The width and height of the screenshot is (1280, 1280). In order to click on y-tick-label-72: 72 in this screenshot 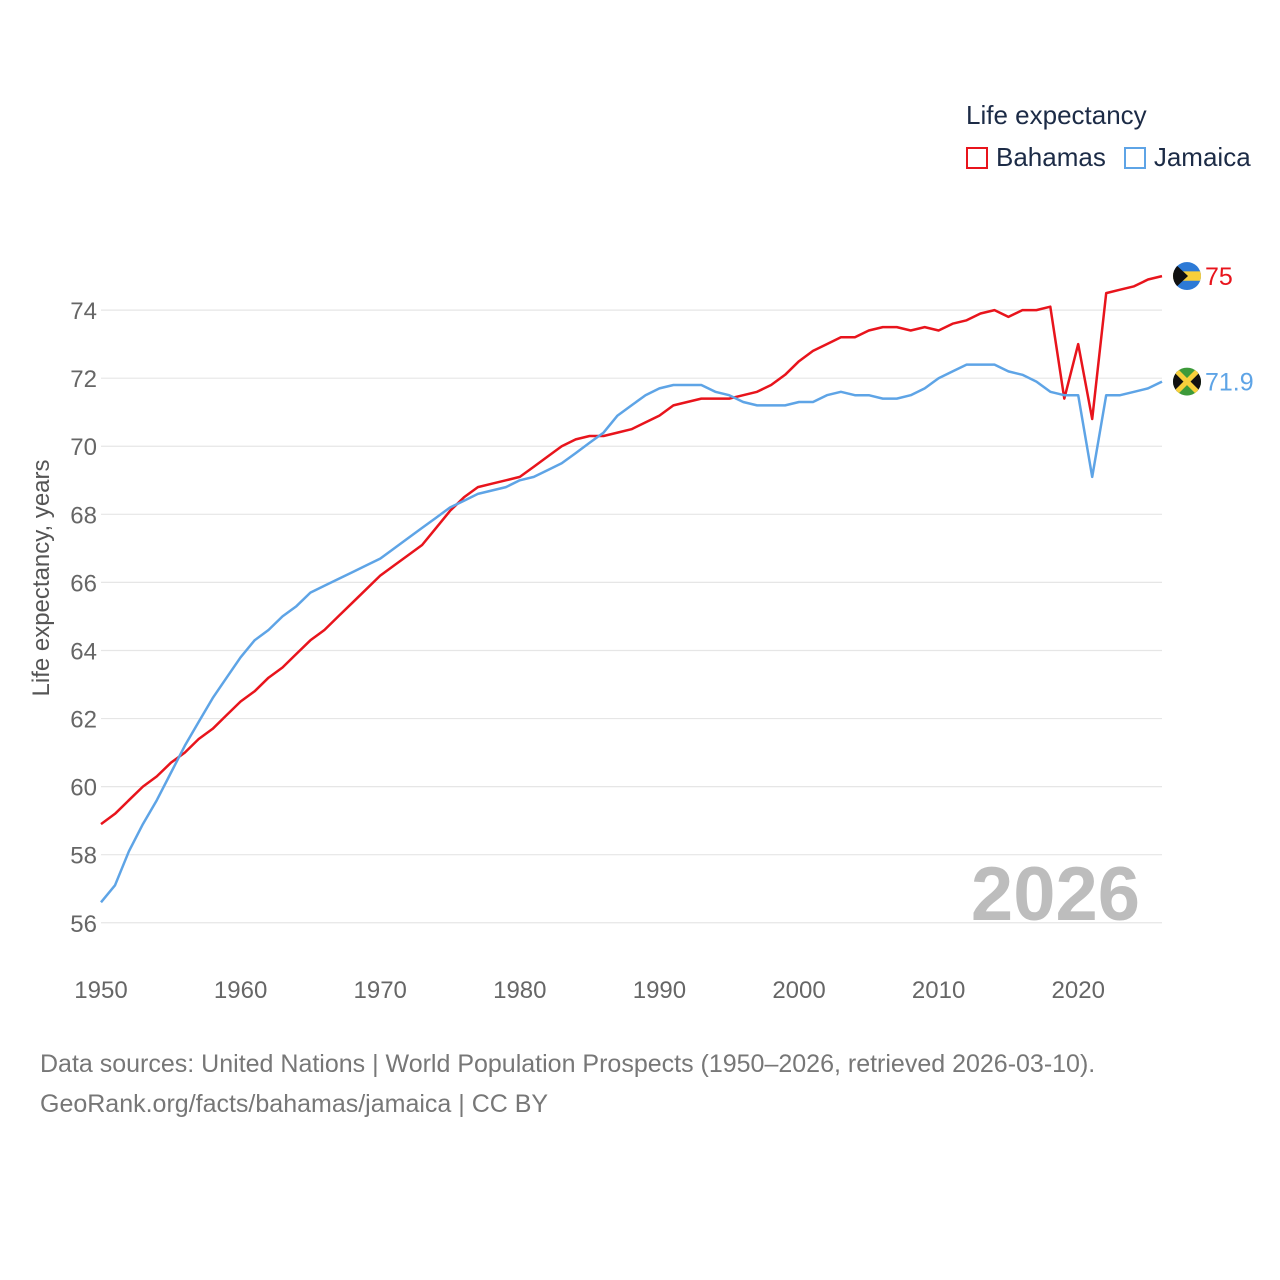, I will do `click(83, 379)`.